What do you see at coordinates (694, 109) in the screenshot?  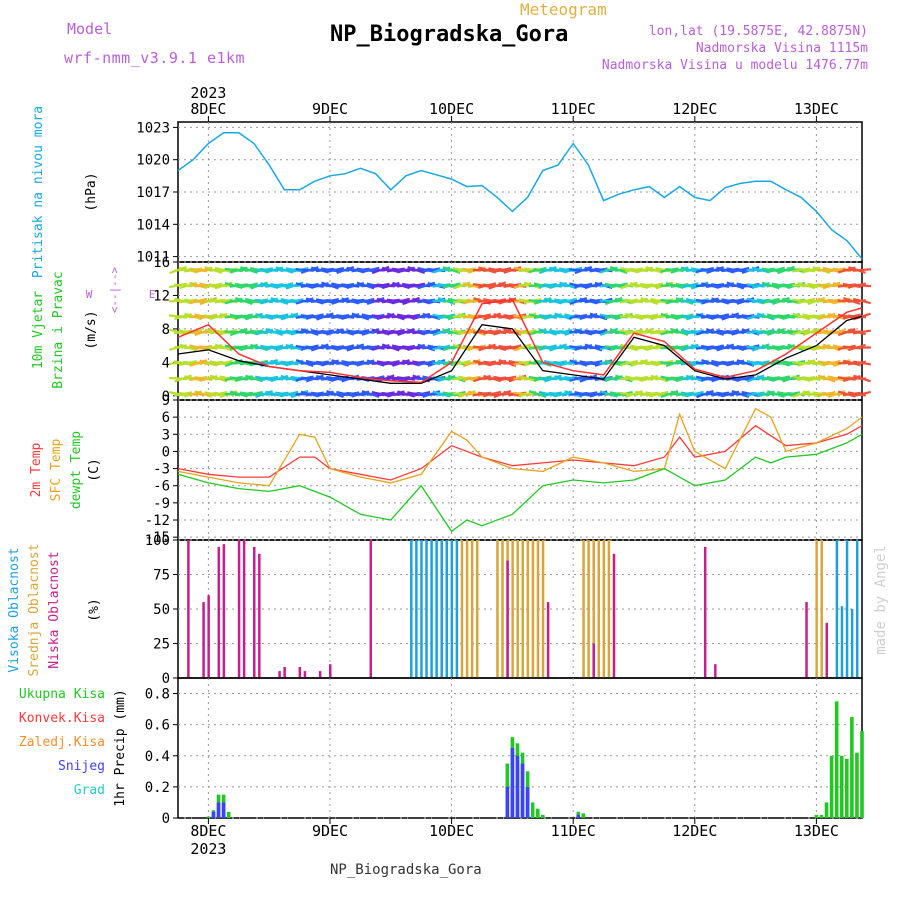 I see `top-day-label: 12DEC` at bounding box center [694, 109].